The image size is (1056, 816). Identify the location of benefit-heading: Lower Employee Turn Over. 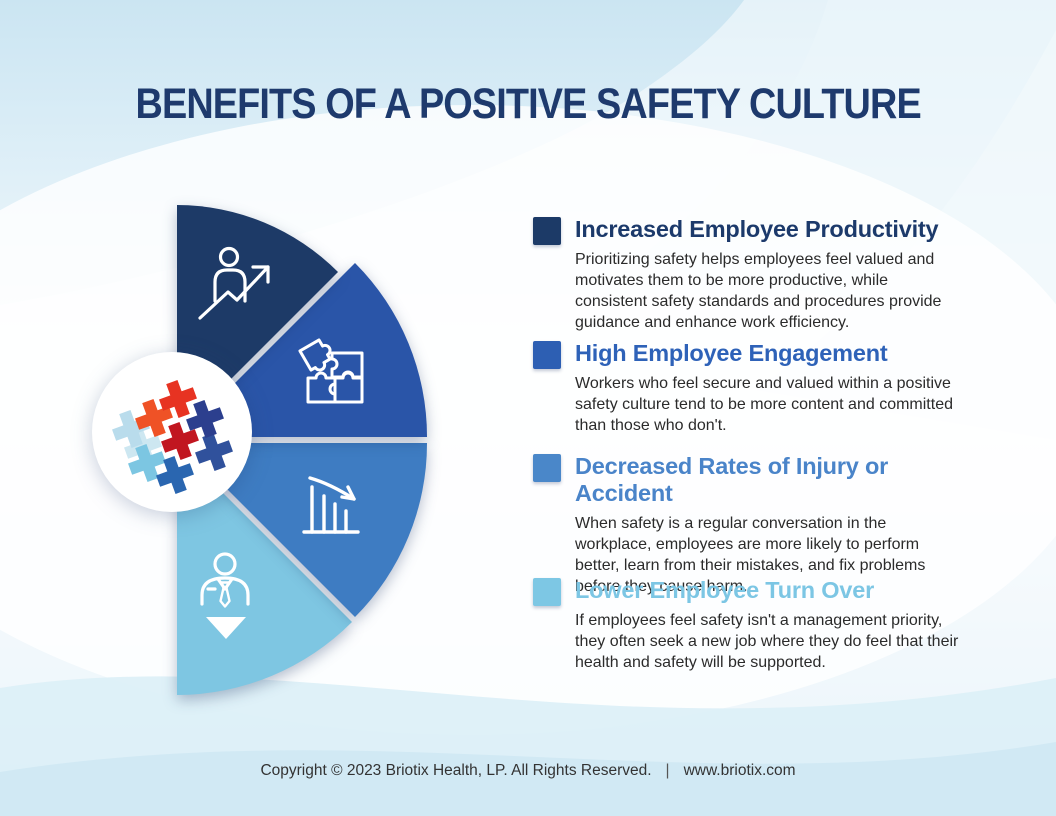
(725, 590).